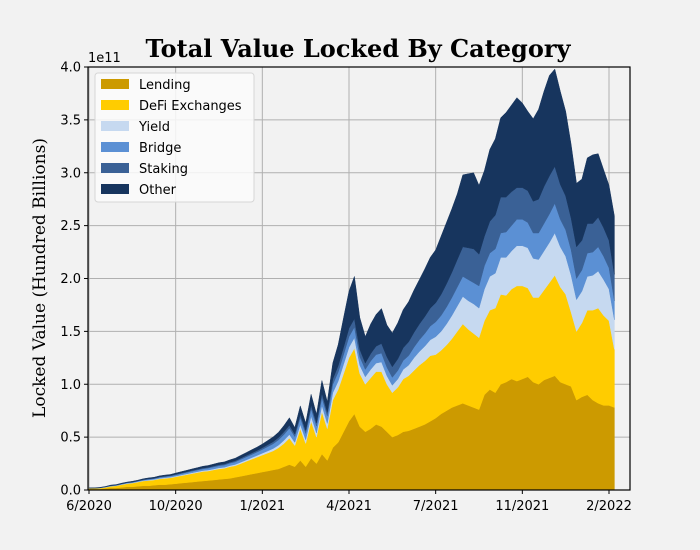 This screenshot has width=700, height=550. What do you see at coordinates (70, 332) in the screenshot?
I see `y-tick-label: 1.5` at bounding box center [70, 332].